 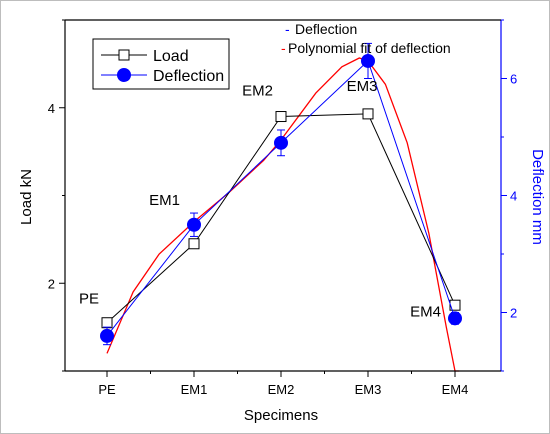 What do you see at coordinates (26, 197) in the screenshot?
I see `y-left-axis-title: Load kN` at bounding box center [26, 197].